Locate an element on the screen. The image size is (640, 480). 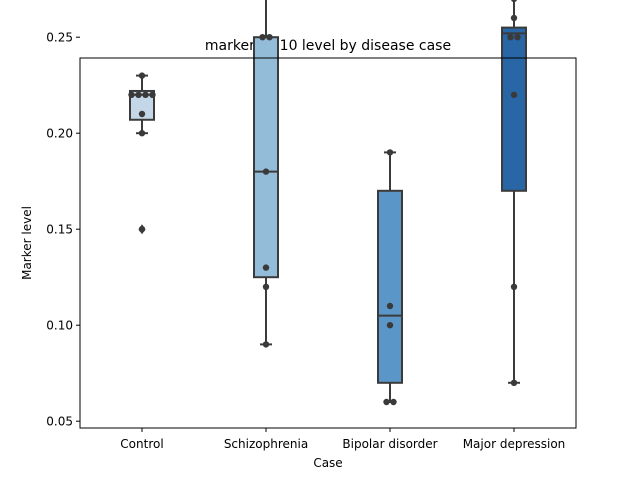
x-tick-label: Schizophrenia is located at coordinates (266, 444).